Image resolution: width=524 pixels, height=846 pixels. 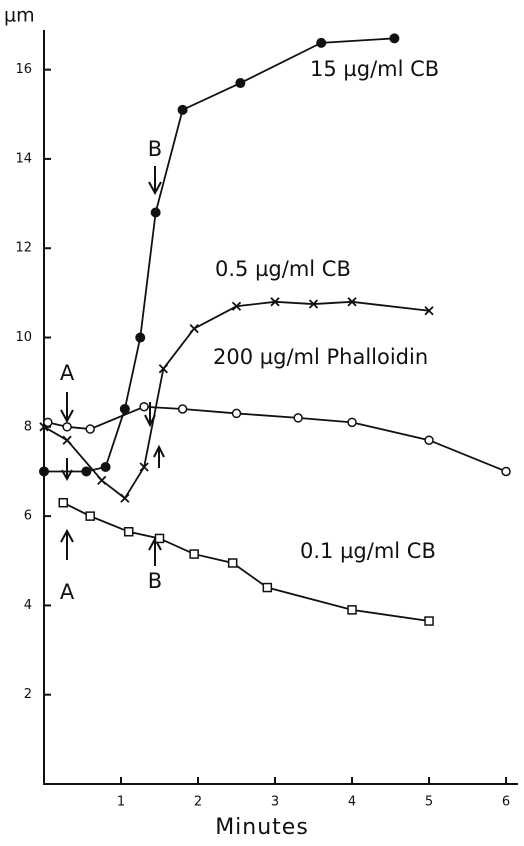 I want to click on y-axis-label: µm, so click(x=19, y=16).